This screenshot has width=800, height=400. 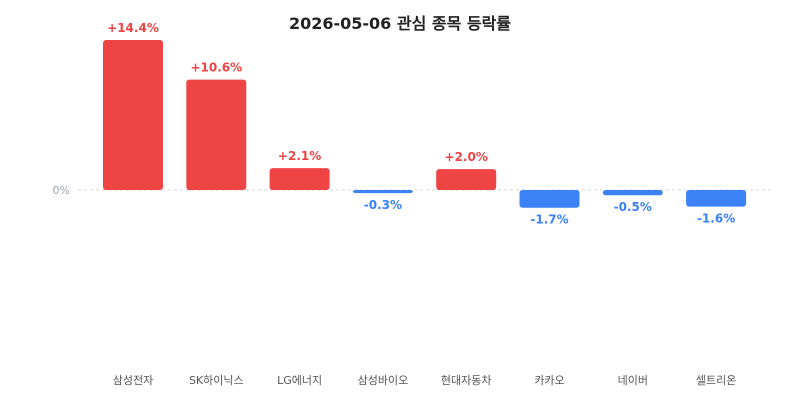 What do you see at coordinates (549, 380) in the screenshot?
I see `category-label: 카카오` at bounding box center [549, 380].